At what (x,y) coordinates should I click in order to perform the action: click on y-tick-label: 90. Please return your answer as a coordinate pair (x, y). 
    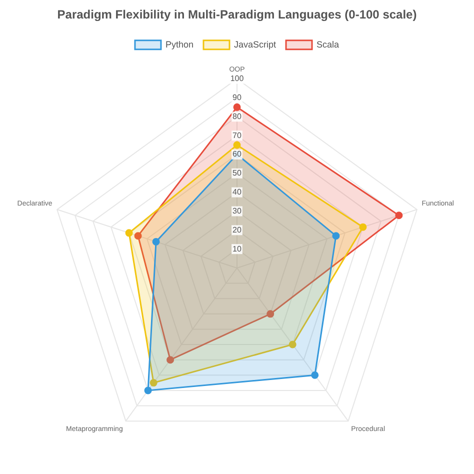
    Looking at the image, I should click on (237, 97).